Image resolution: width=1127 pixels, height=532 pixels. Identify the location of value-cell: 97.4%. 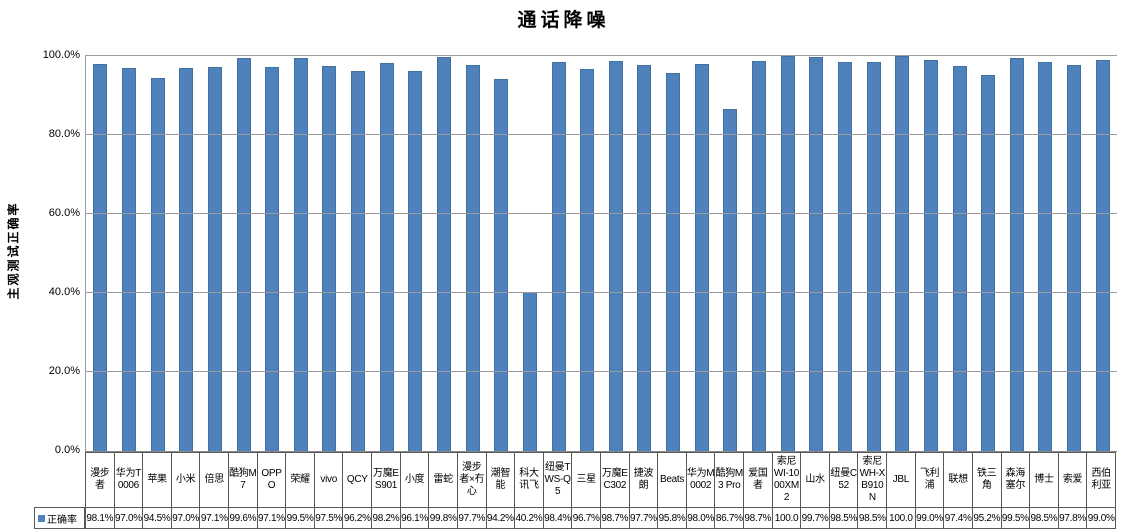
(958, 518).